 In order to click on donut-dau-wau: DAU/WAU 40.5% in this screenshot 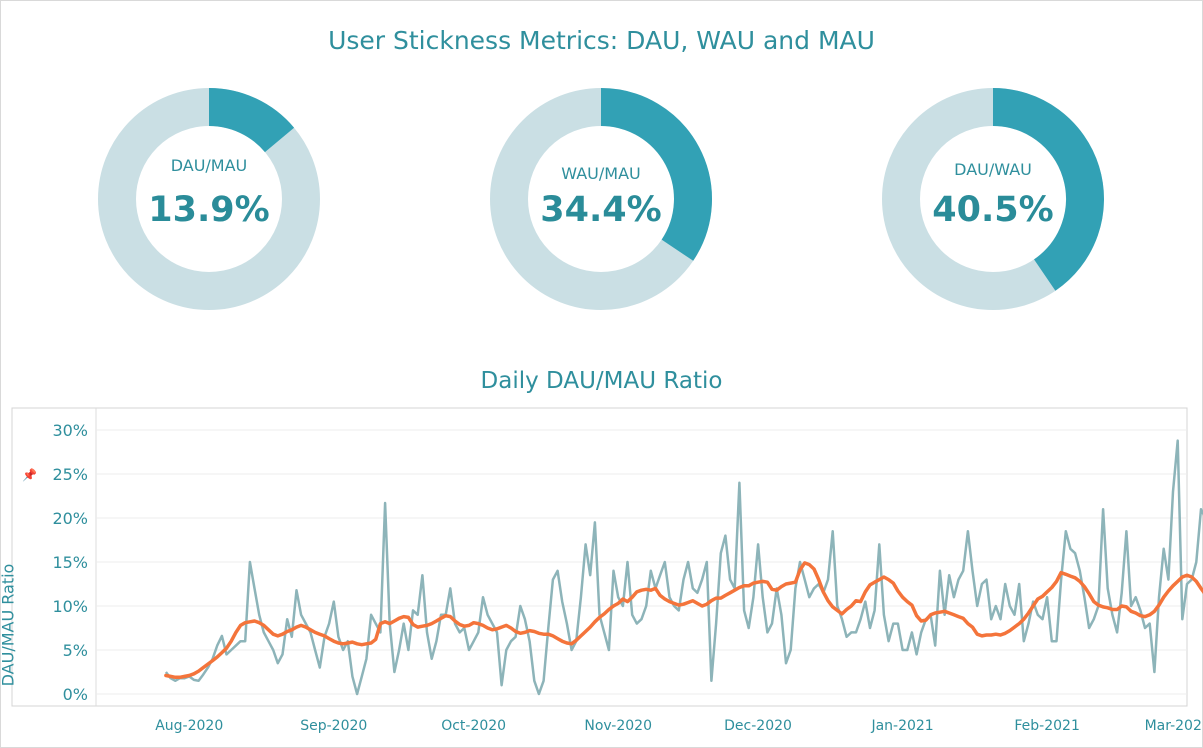, I will do `click(993, 199)`.